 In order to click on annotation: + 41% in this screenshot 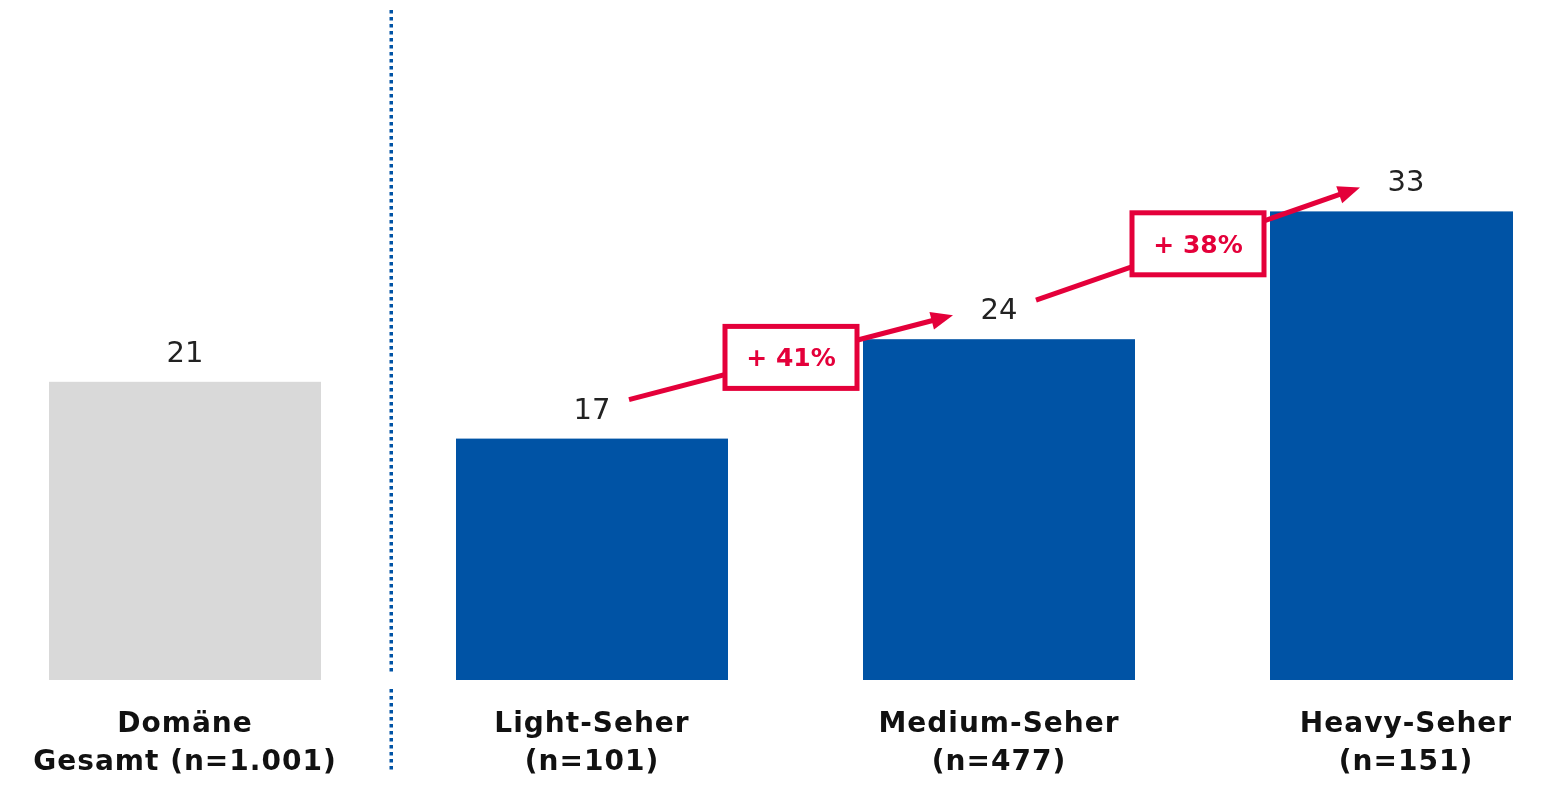, I will do `click(791, 358)`.